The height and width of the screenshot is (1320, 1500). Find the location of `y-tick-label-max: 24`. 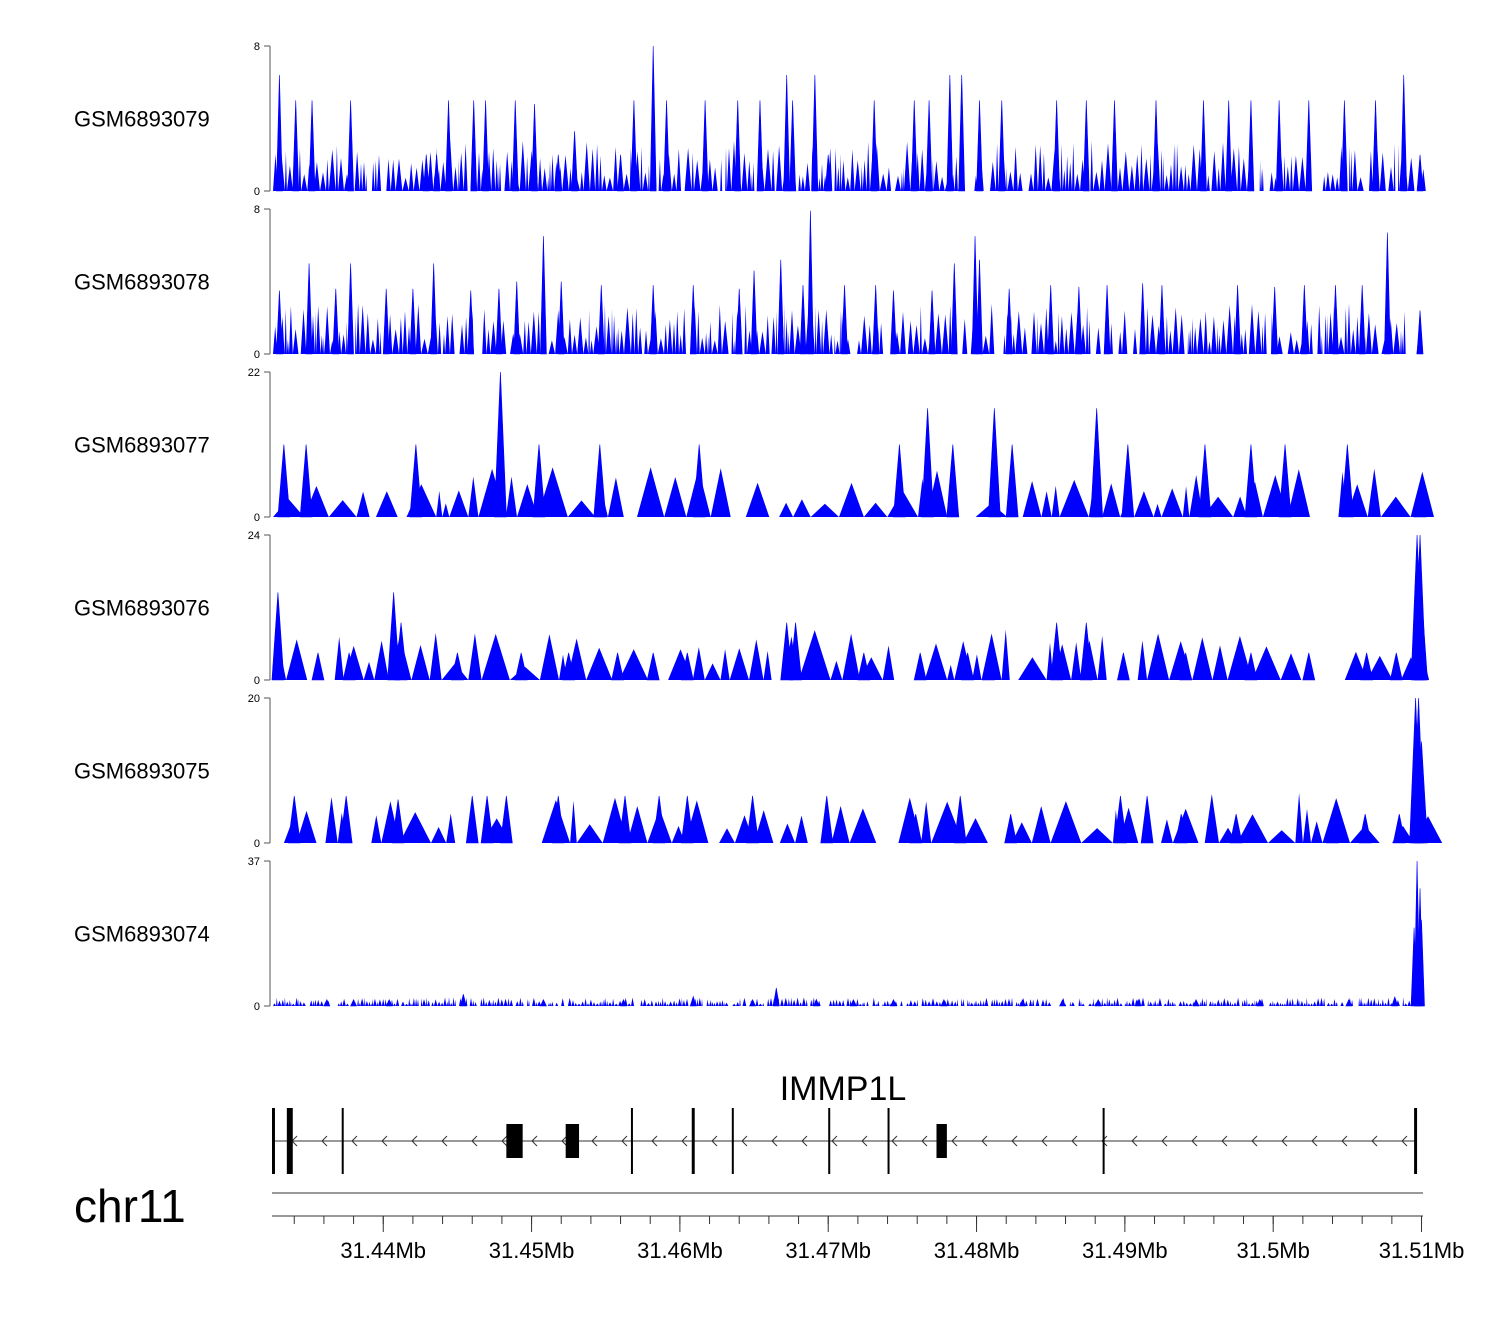

y-tick-label-max: 24 is located at coordinates (254, 536).